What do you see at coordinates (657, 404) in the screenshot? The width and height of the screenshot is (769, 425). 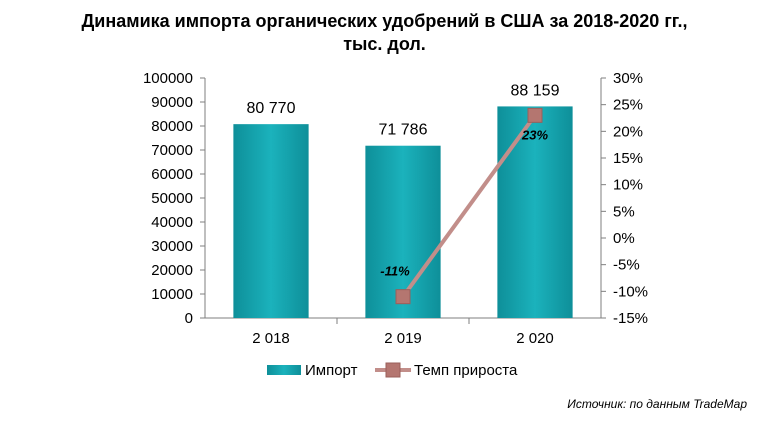 I see `source-note: Источник: по данным TradeMap` at bounding box center [657, 404].